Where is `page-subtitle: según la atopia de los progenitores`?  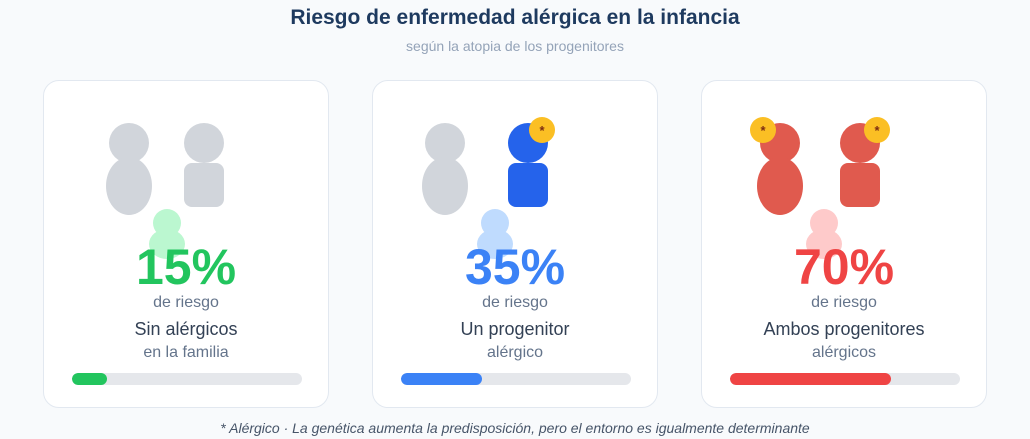 page-subtitle: según la atopia de los progenitores is located at coordinates (515, 46).